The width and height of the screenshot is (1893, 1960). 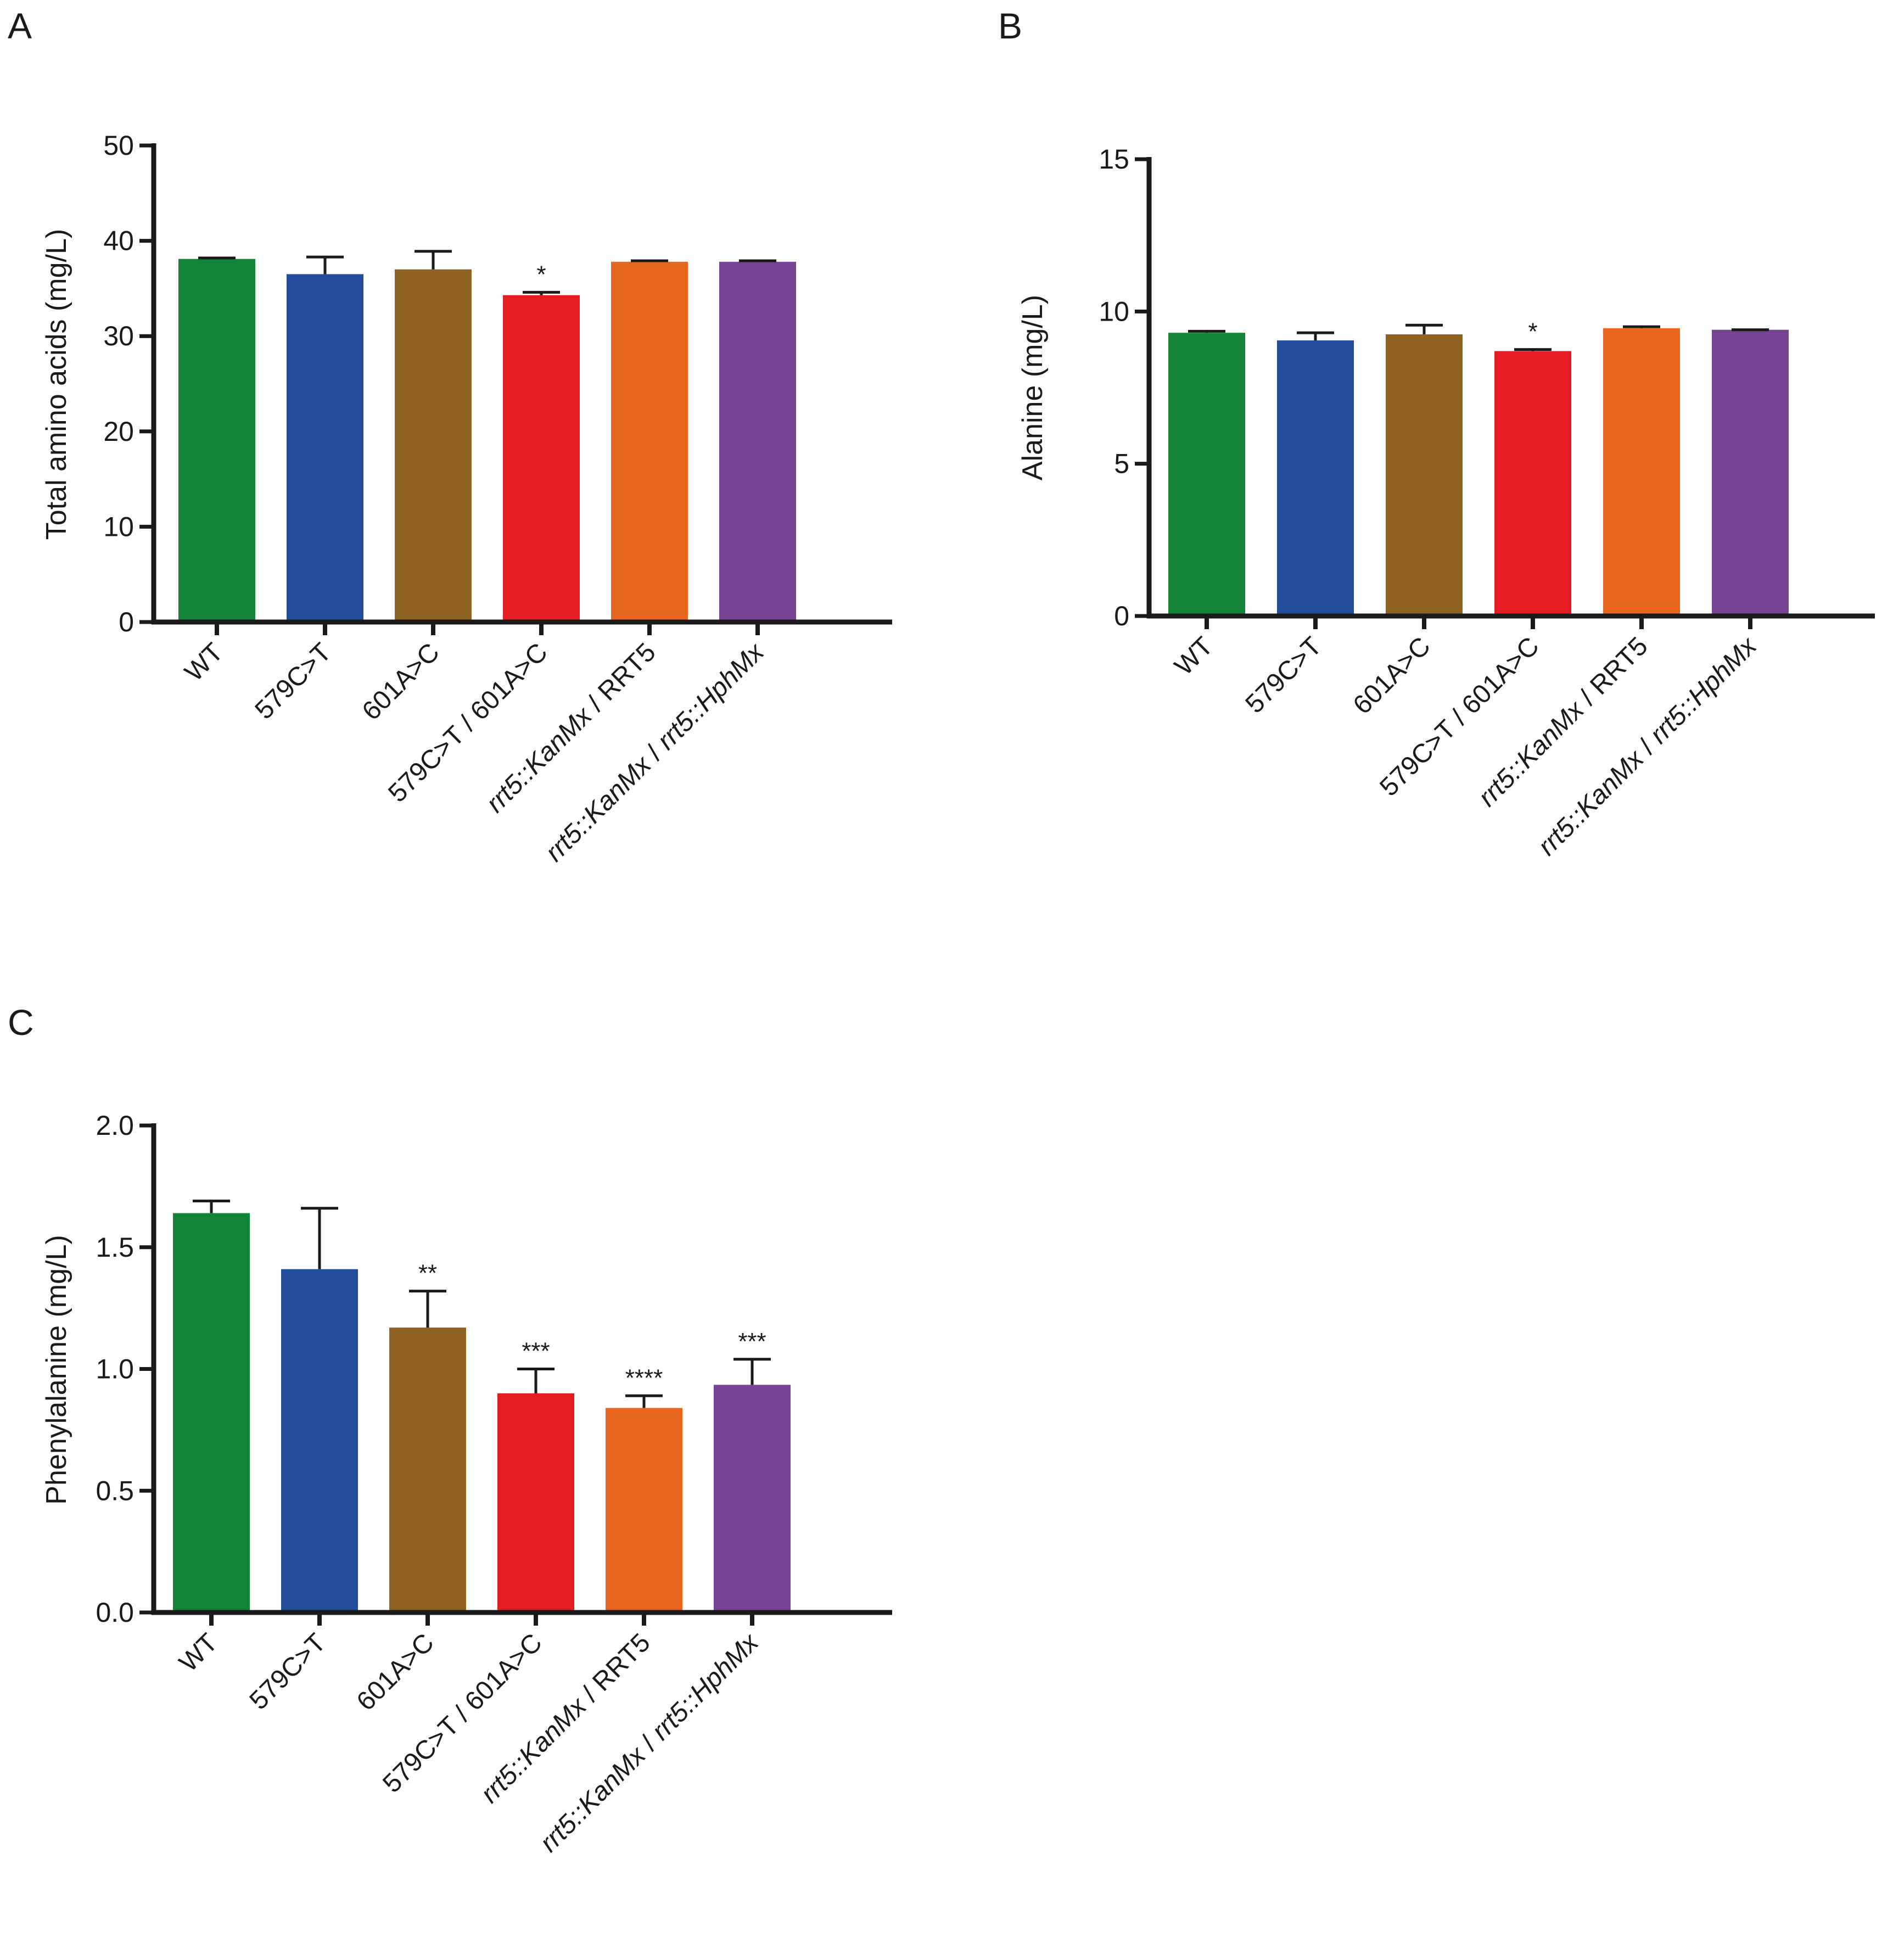 What do you see at coordinates (118, 336) in the screenshot?
I see `y-tick-label: 30` at bounding box center [118, 336].